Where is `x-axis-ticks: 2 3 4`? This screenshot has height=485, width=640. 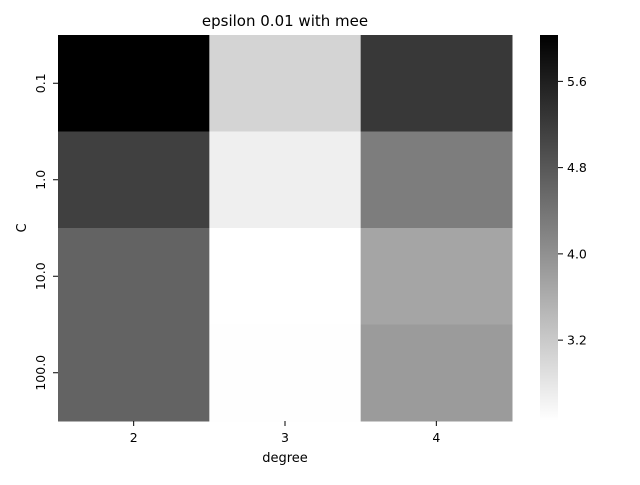 x-axis-ticks: 2 3 4 is located at coordinates (285, 433).